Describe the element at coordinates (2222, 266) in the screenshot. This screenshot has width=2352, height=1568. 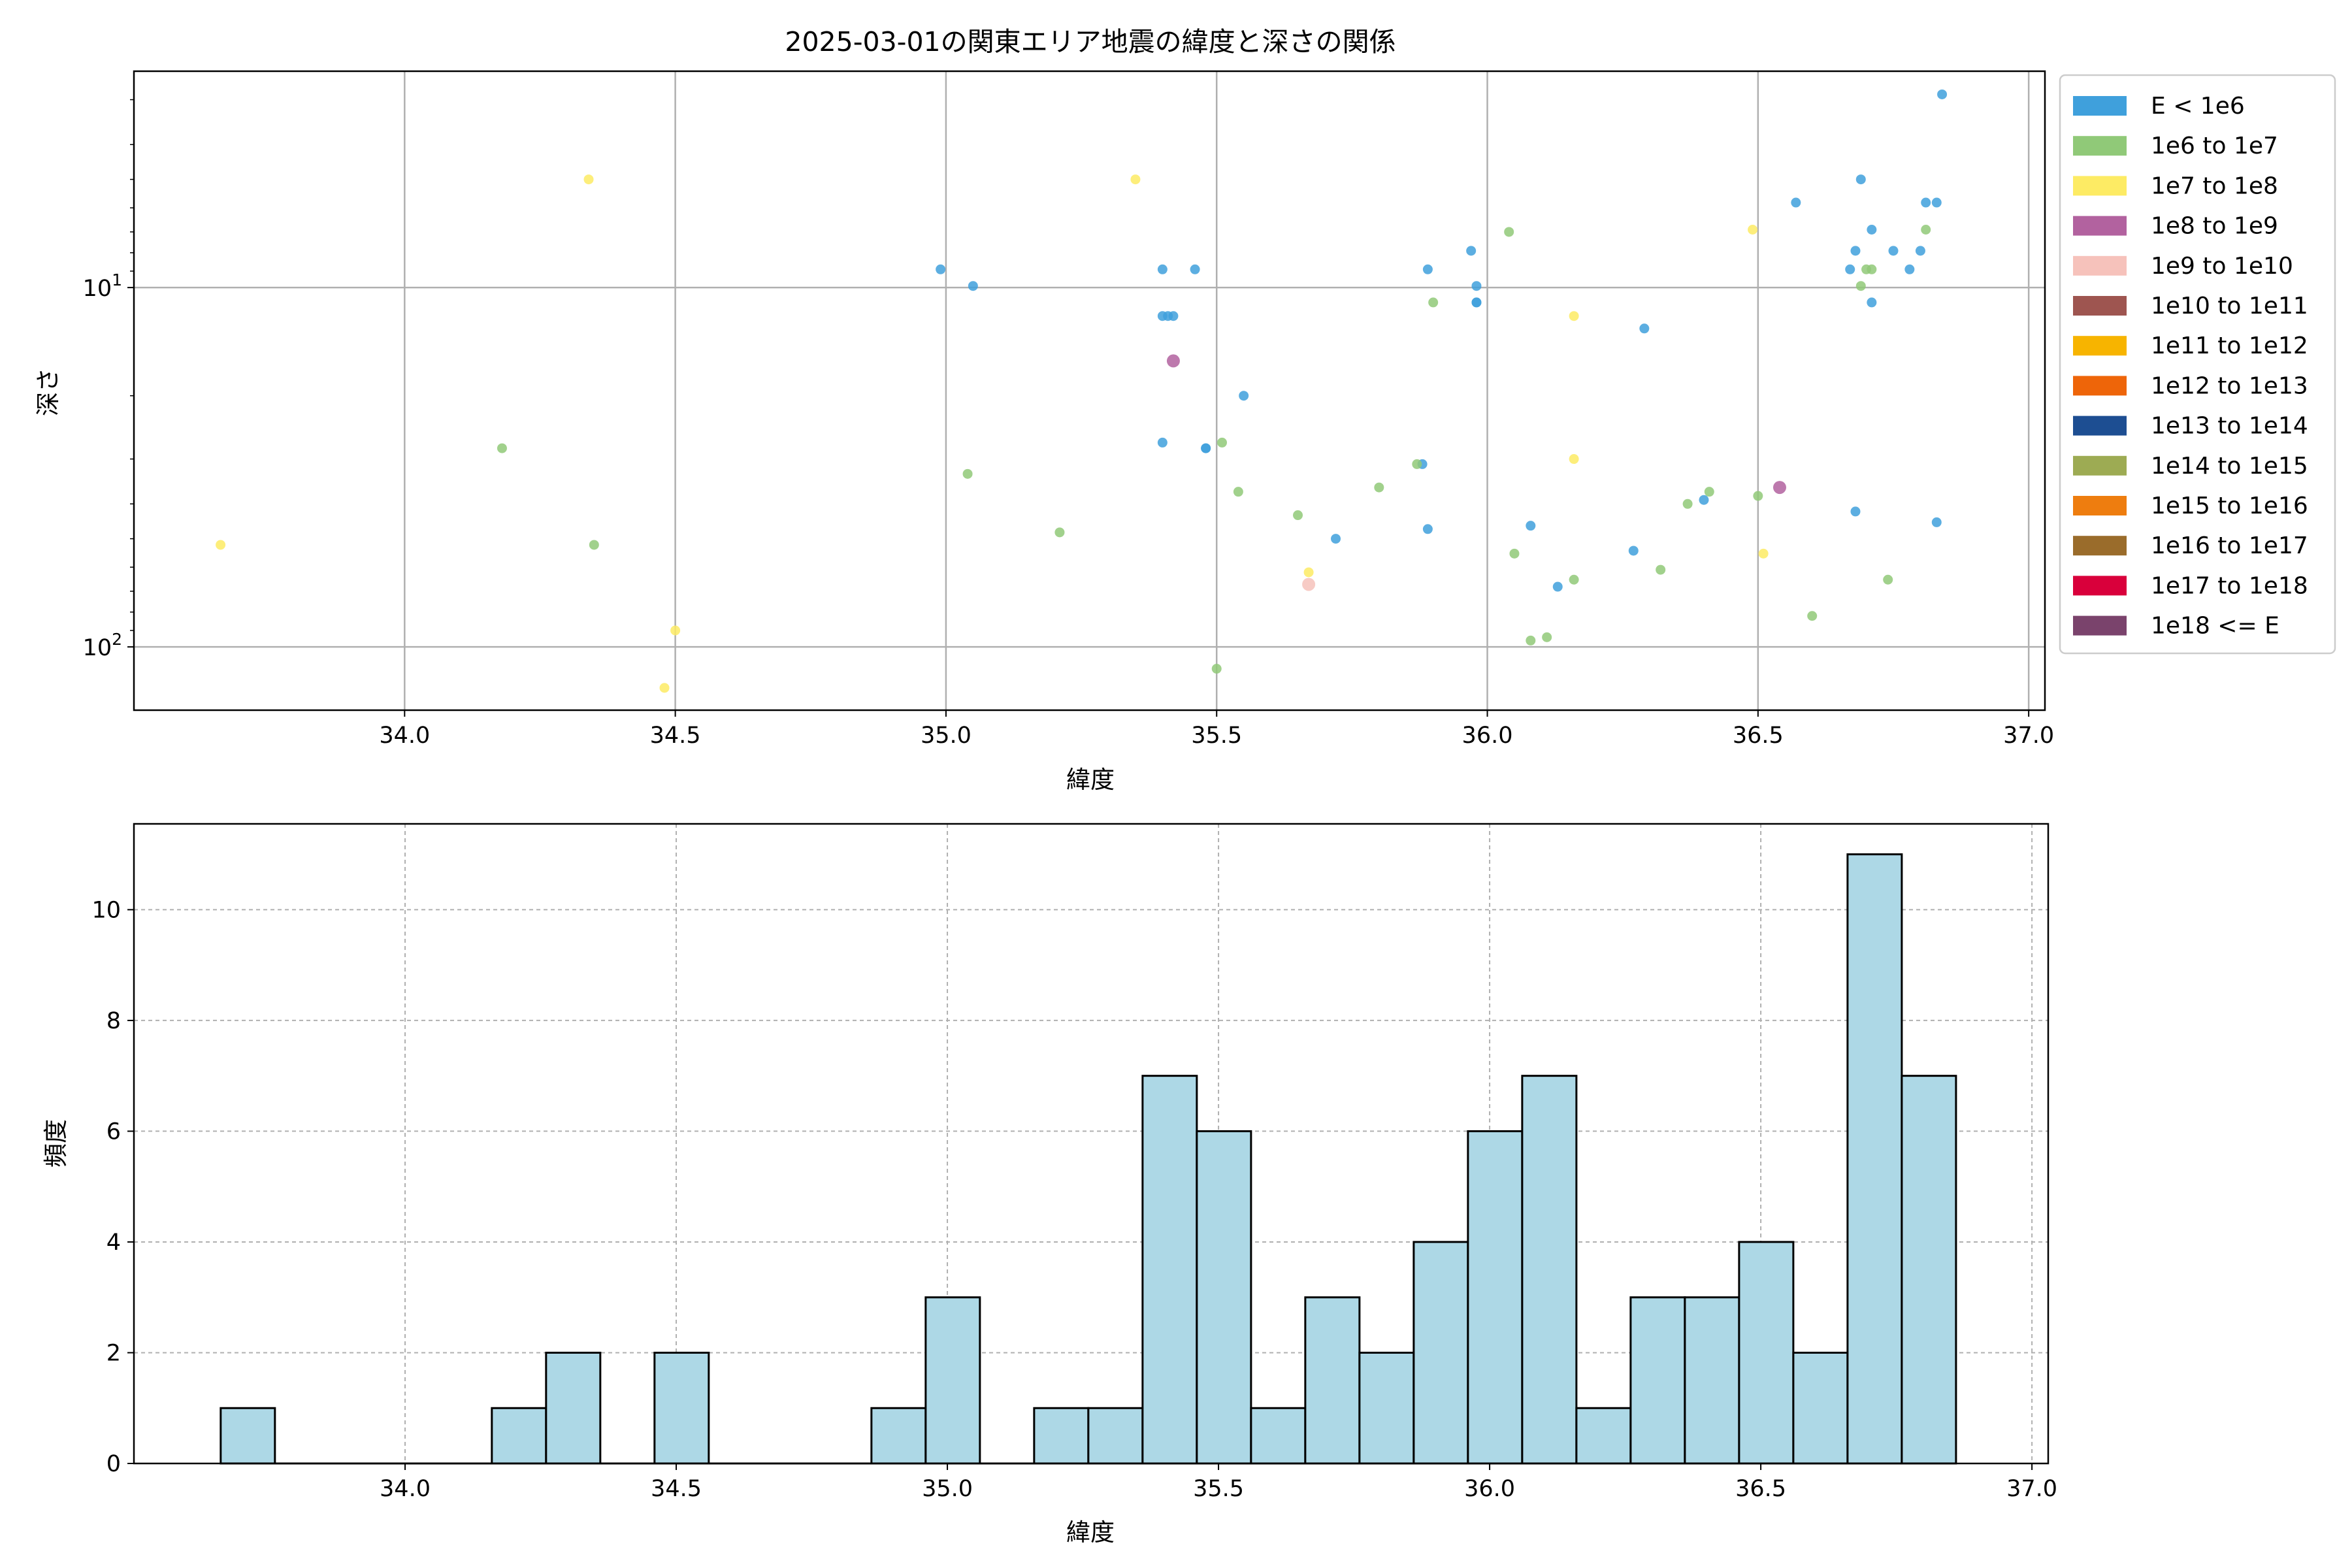
I see `legend-label: 1e9 to 1e10` at that location.